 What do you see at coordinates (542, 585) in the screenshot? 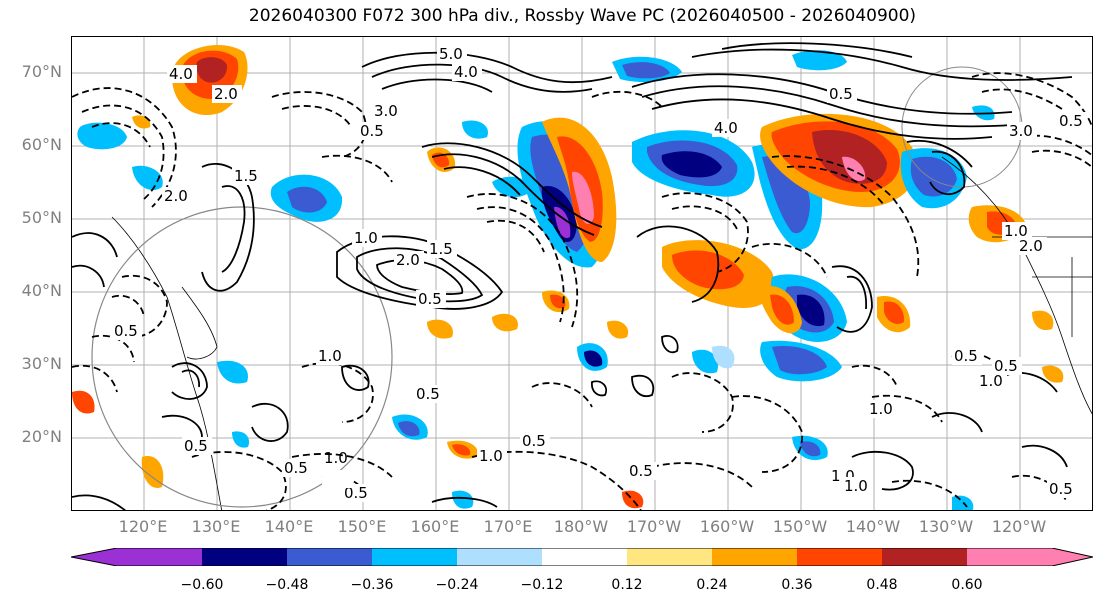
I see `colorbar-tick-label: −0.12` at bounding box center [542, 585].